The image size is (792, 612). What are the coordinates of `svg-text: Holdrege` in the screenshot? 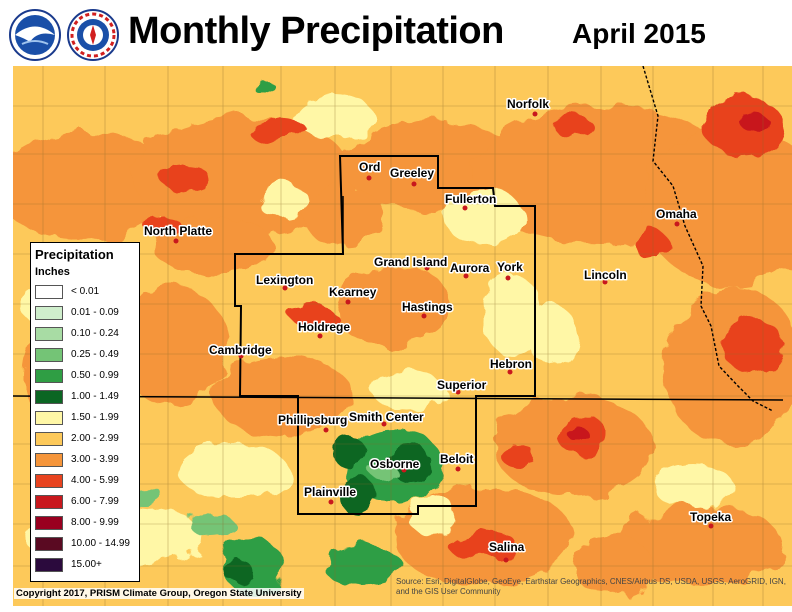 It's located at (324, 327).